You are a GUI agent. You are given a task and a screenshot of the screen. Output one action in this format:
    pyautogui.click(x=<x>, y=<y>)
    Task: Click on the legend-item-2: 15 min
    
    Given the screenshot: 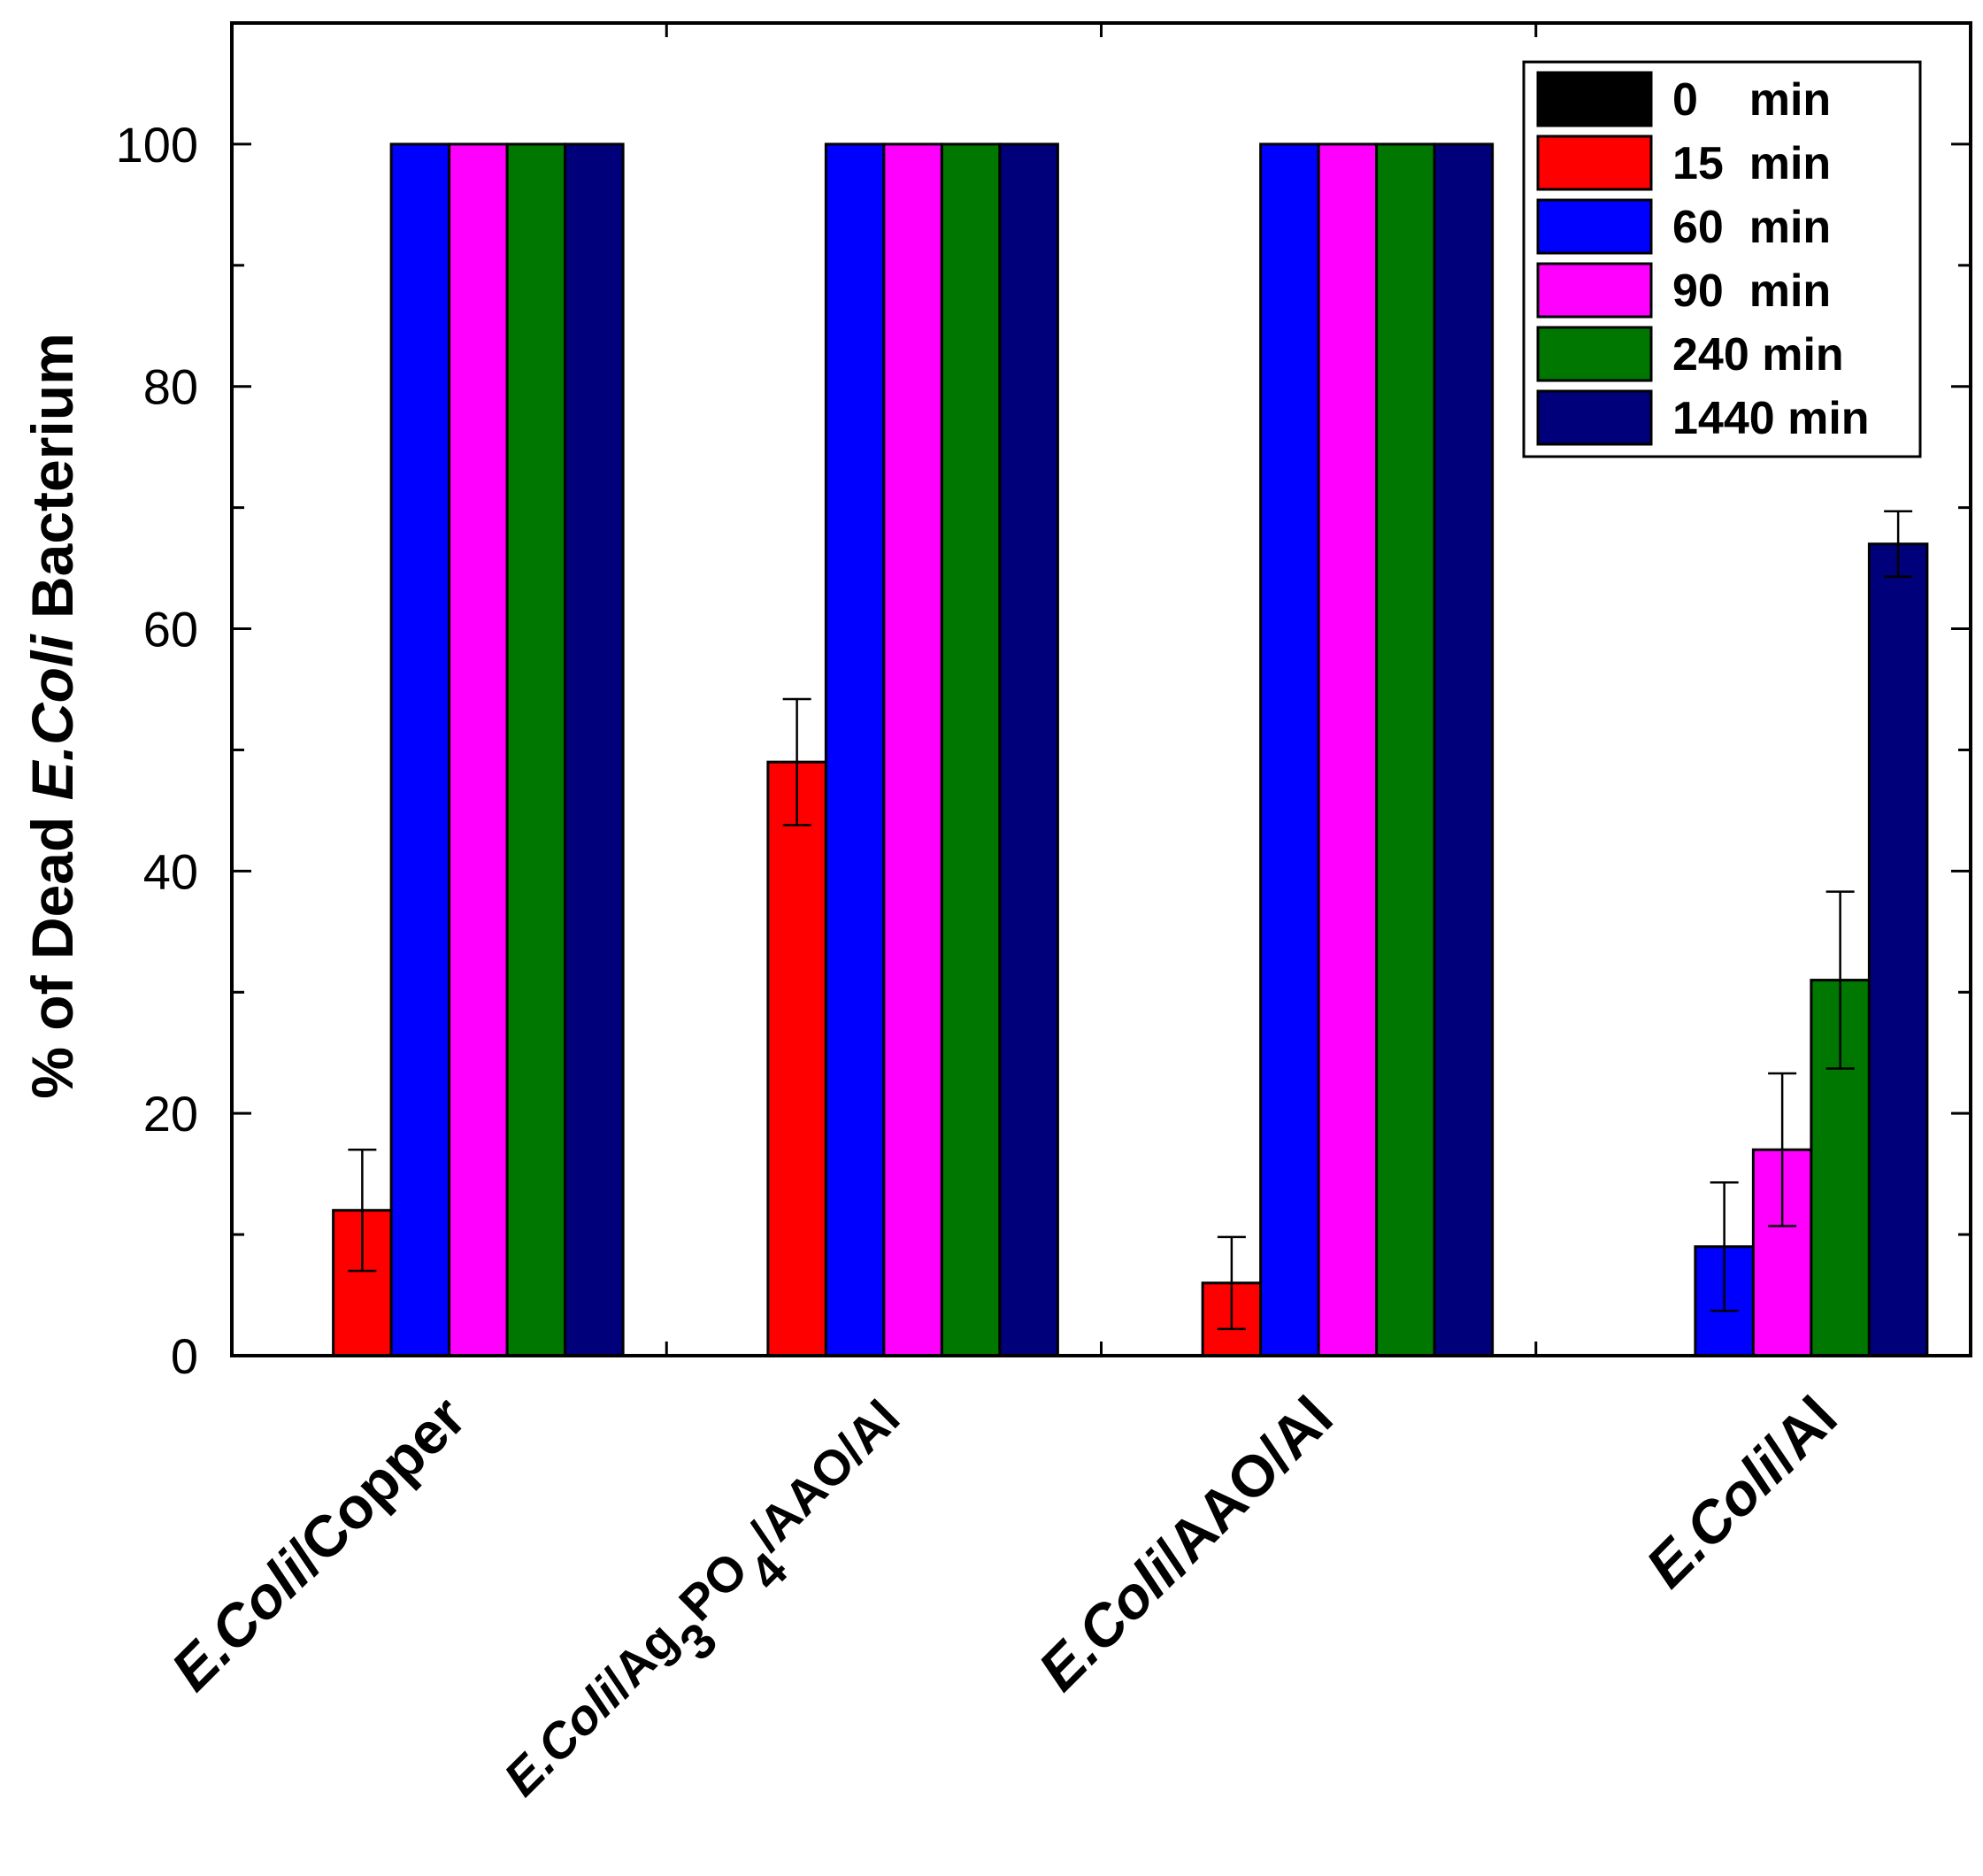 What is the action you would take?
    pyautogui.click(x=1683, y=163)
    